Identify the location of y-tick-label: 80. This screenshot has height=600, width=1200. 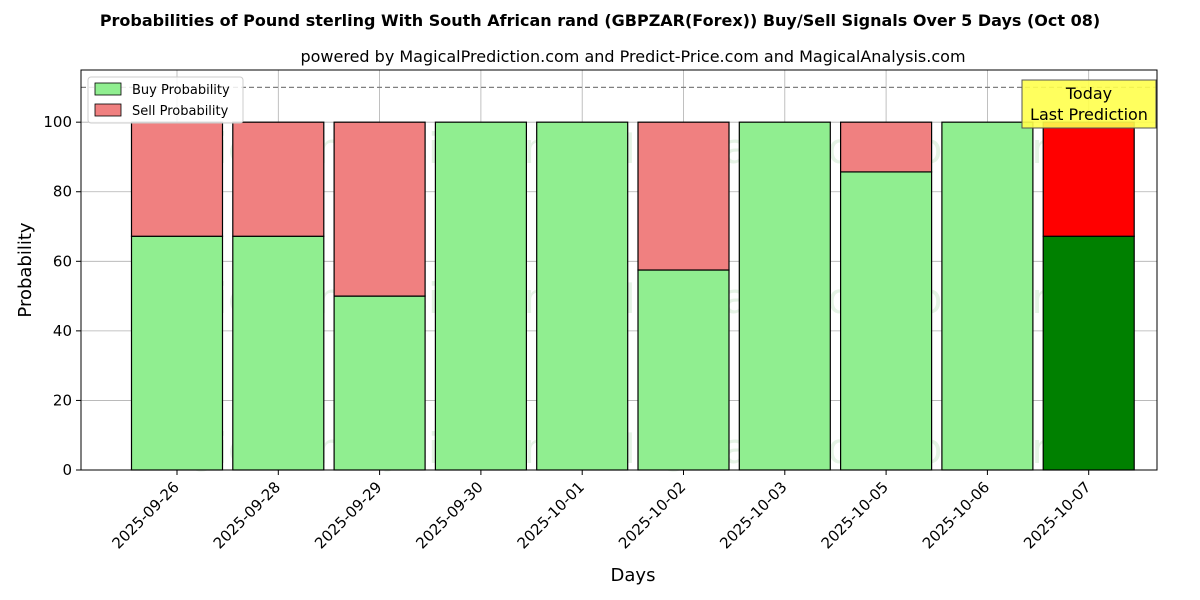
(62, 192).